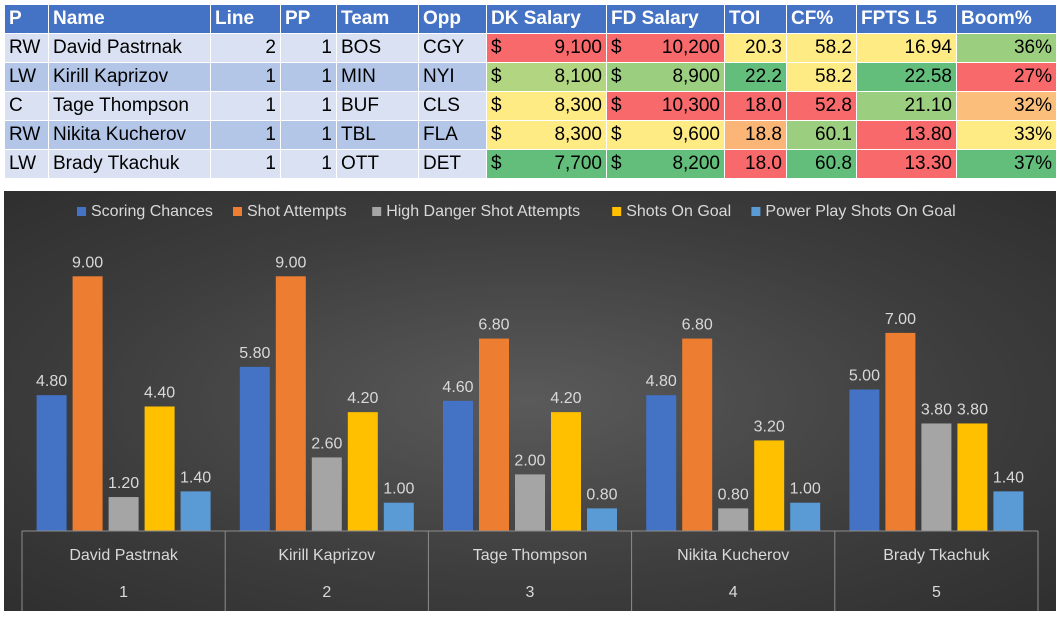  What do you see at coordinates (26, 19) in the screenshot?
I see `column-header: P` at bounding box center [26, 19].